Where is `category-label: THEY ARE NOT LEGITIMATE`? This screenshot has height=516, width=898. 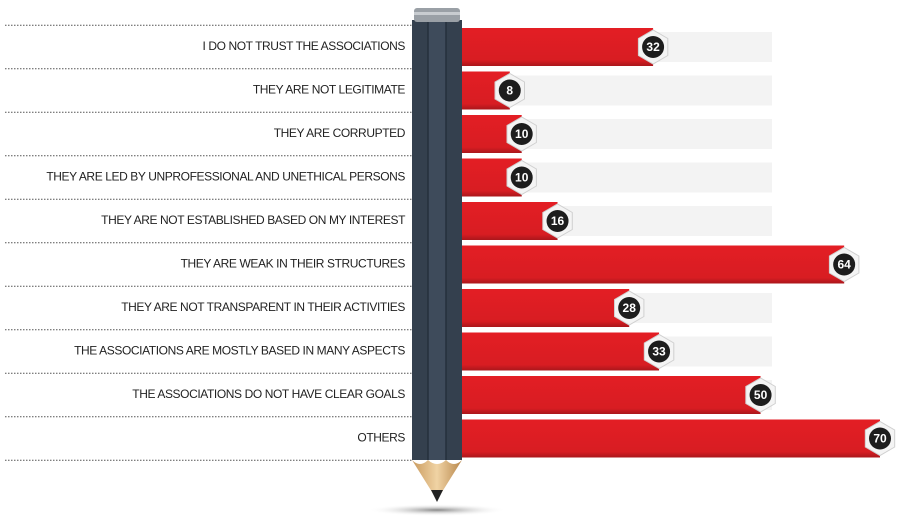
category-label: THEY ARE NOT LEGITIMATE is located at coordinates (329, 90).